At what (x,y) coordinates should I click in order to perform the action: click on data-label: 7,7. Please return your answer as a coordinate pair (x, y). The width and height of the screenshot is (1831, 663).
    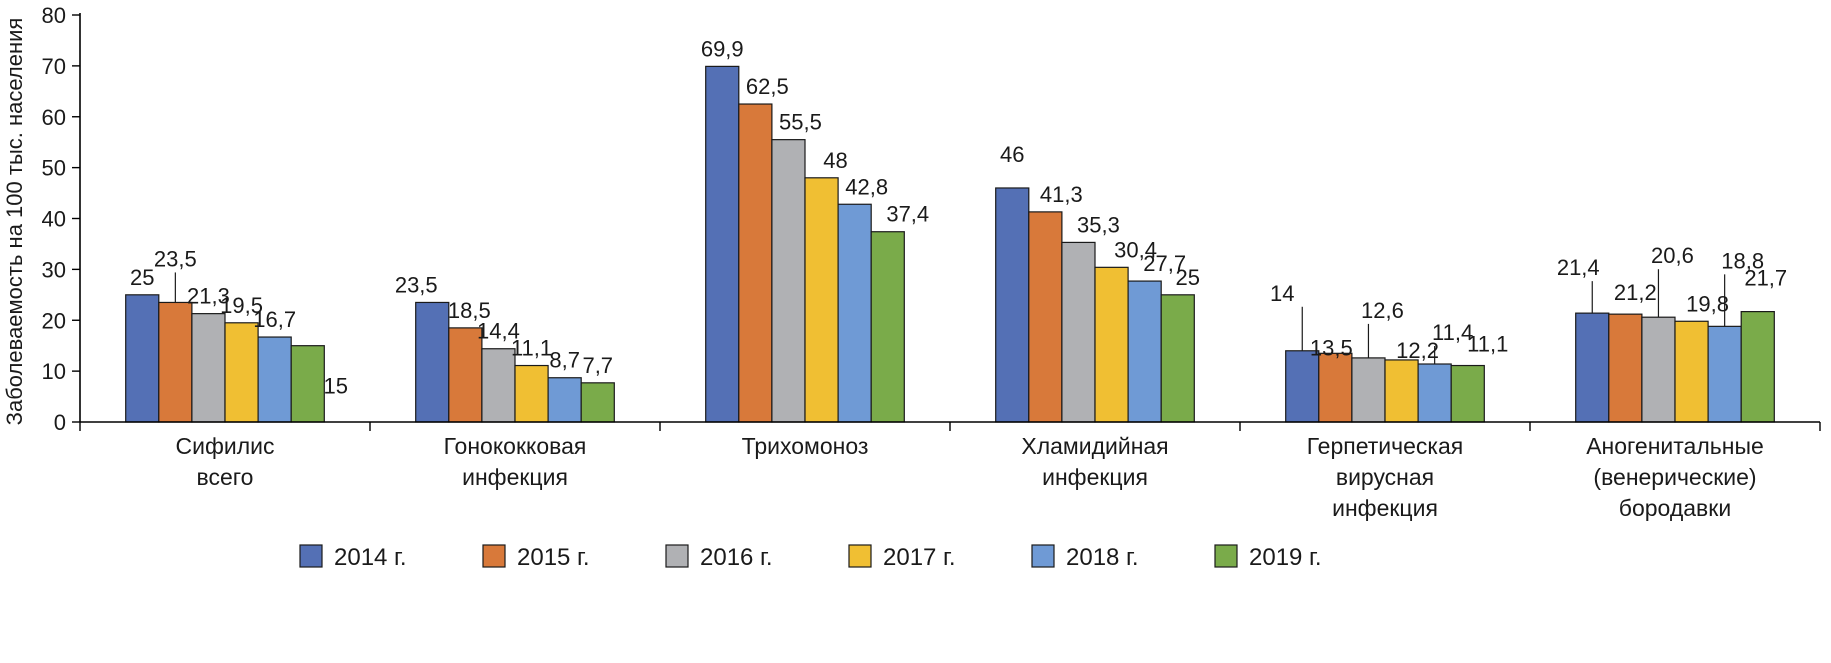
    Looking at the image, I should click on (597, 365).